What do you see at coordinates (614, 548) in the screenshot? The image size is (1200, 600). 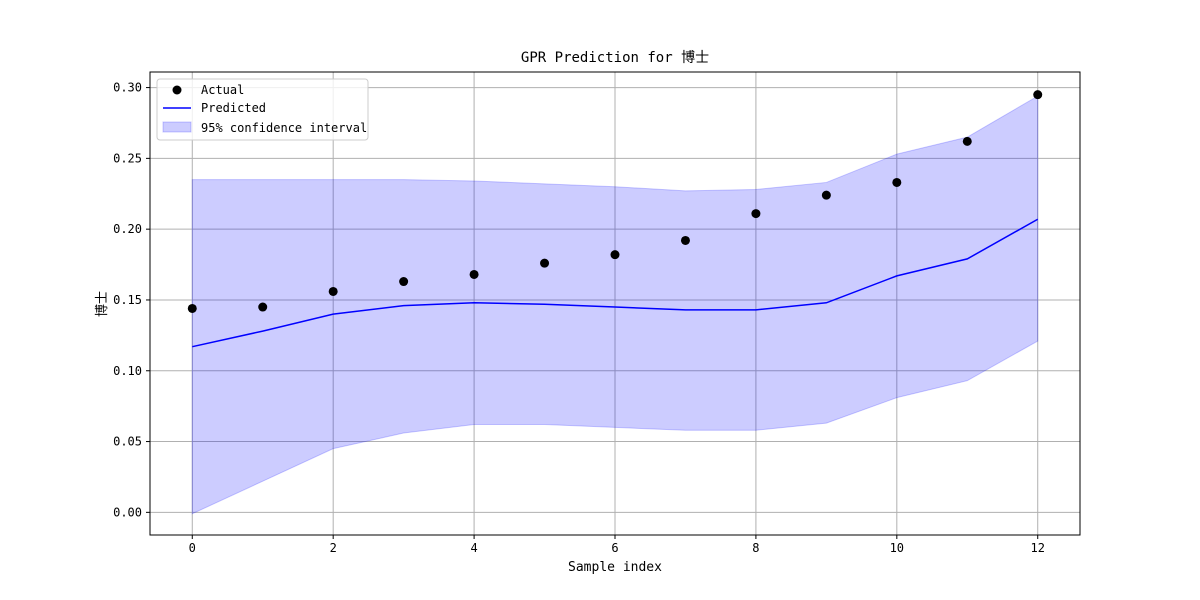 I see `x-tick-label: 6` at bounding box center [614, 548].